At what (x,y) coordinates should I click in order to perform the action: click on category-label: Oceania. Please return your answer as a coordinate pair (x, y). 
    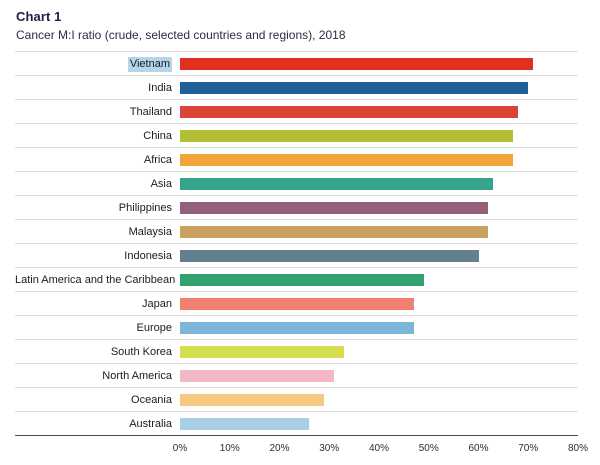
    Looking at the image, I should click on (97, 400).